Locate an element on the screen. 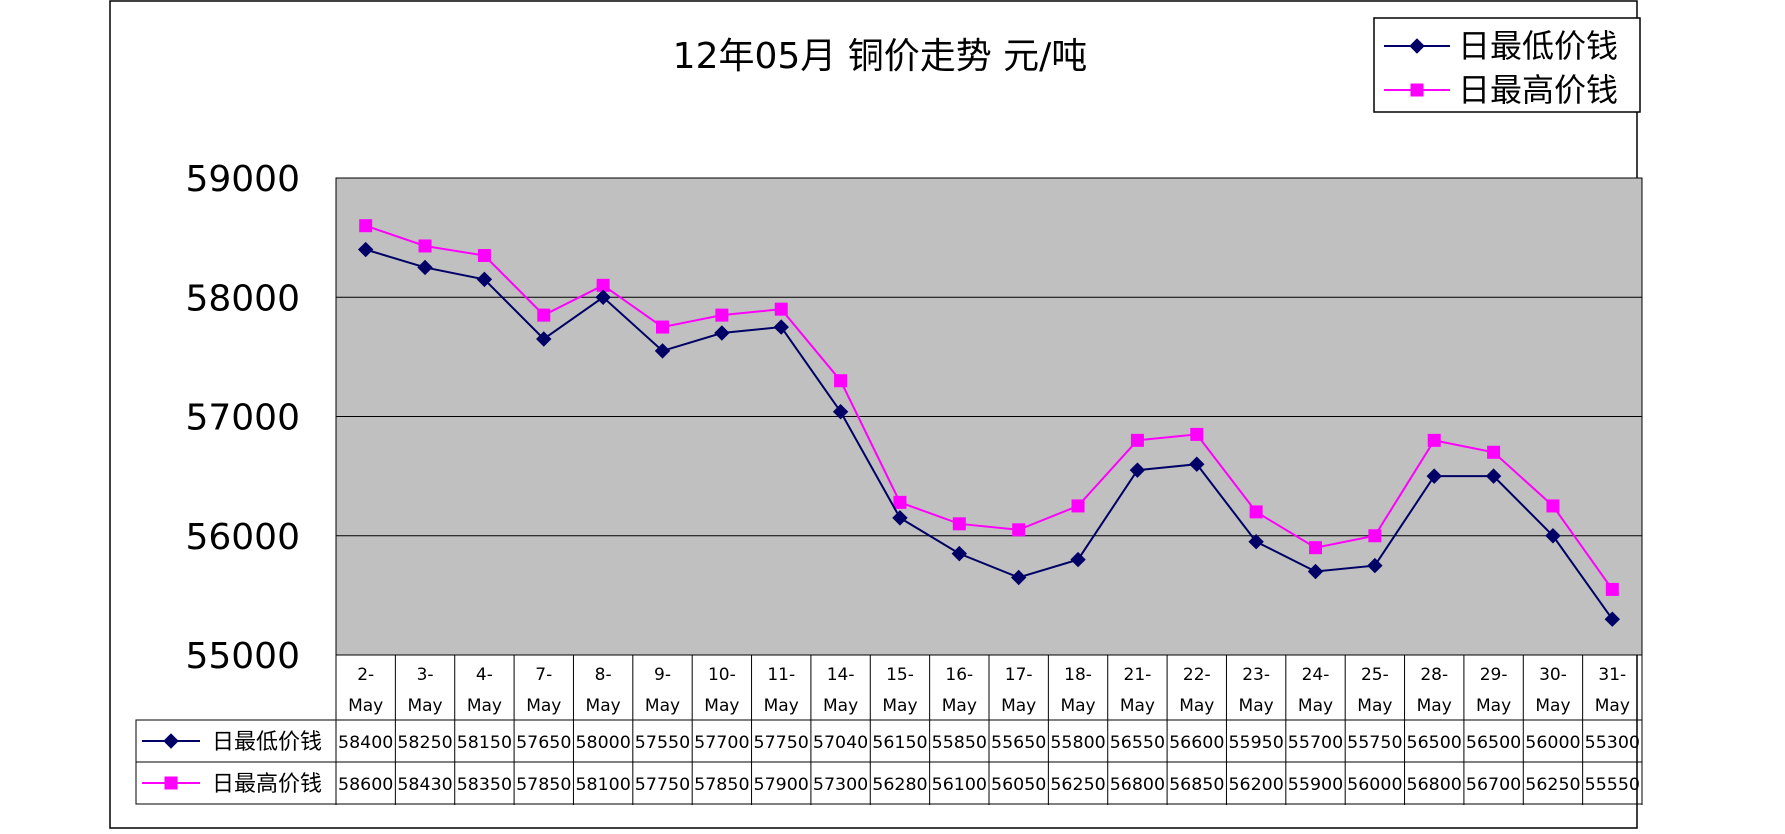  table-value-cell: 57300 is located at coordinates (840, 785).